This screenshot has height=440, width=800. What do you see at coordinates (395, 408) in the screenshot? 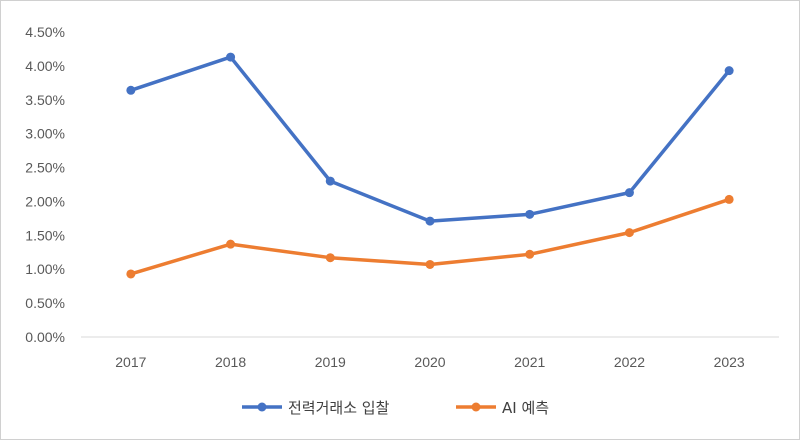
I see `legend: 전력거래소 입찰 AI 예측` at bounding box center [395, 408].